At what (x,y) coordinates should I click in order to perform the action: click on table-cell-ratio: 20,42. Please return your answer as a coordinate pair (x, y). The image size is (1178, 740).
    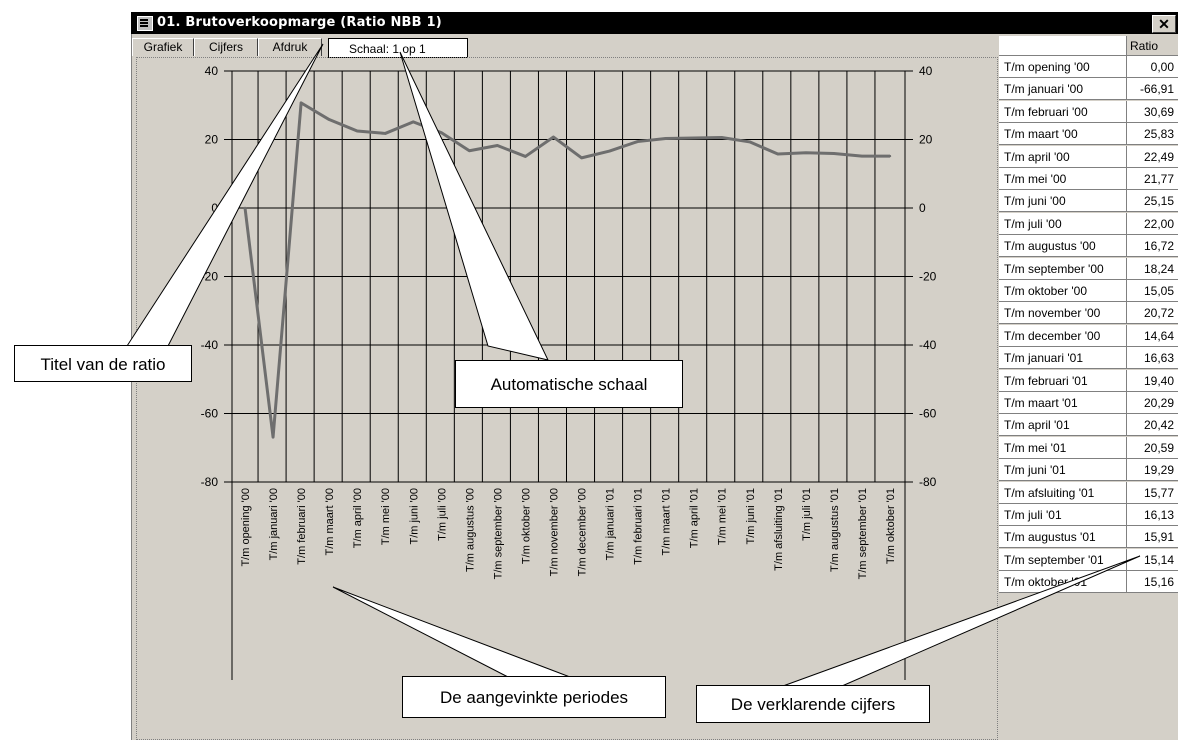
    Looking at the image, I should click on (1152, 425).